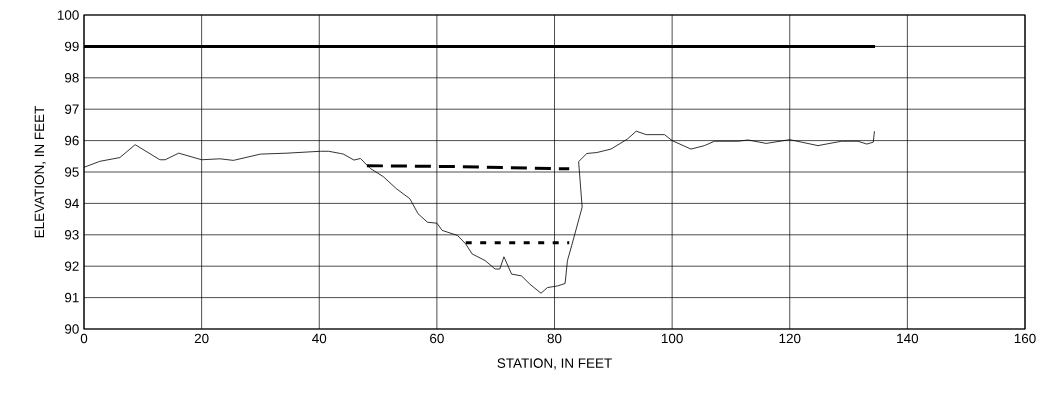  Describe the element at coordinates (71, 235) in the screenshot. I see `y-tick-label: 93` at that location.